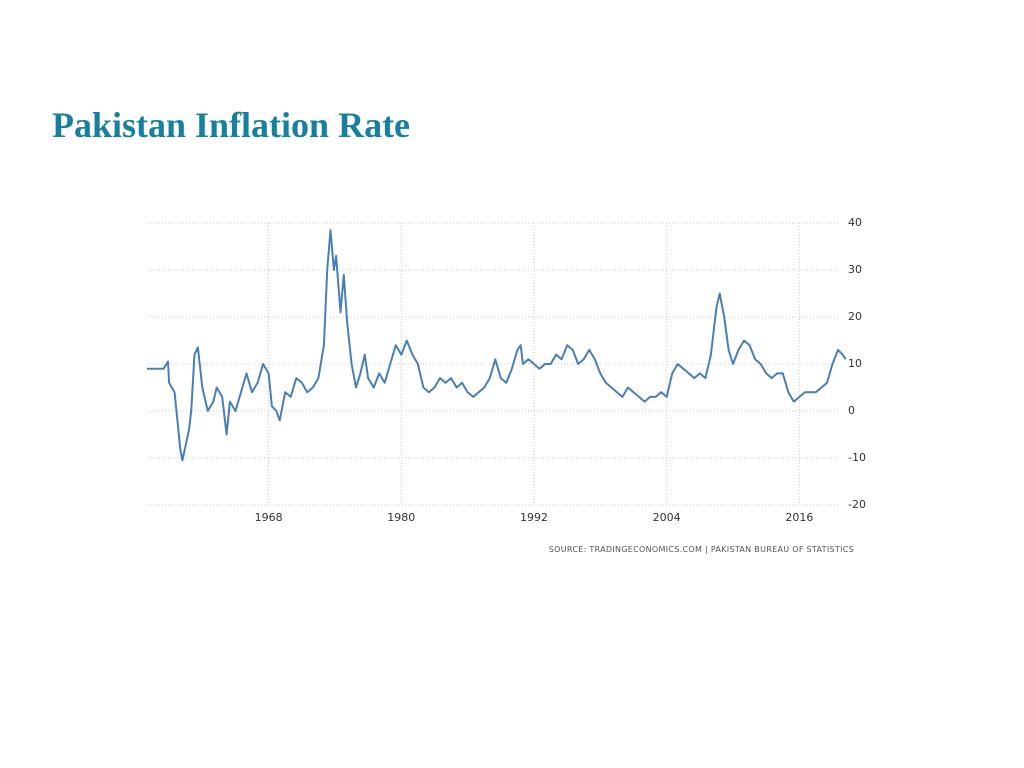 The height and width of the screenshot is (768, 1024). What do you see at coordinates (667, 517) in the screenshot?
I see `x-tick-label: 2004` at bounding box center [667, 517].